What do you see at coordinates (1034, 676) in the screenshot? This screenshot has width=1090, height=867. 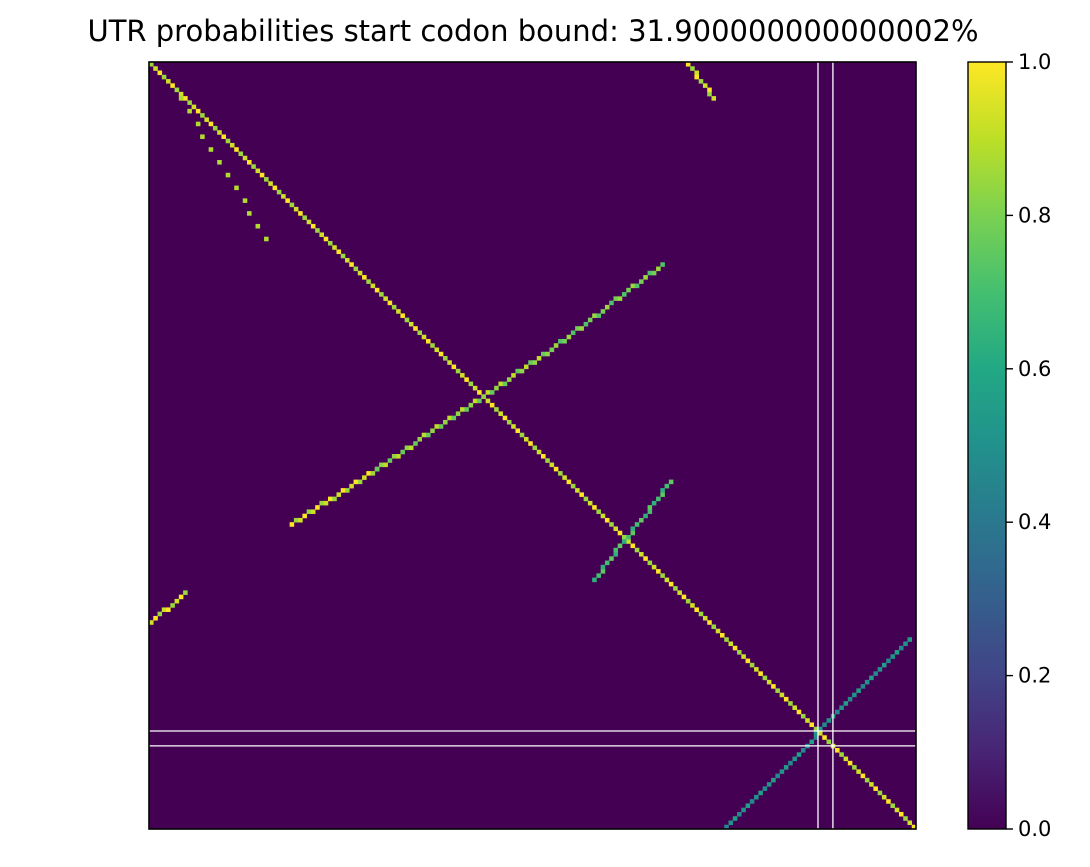 I see `colorbar-tick-label: 0.2` at bounding box center [1034, 676].